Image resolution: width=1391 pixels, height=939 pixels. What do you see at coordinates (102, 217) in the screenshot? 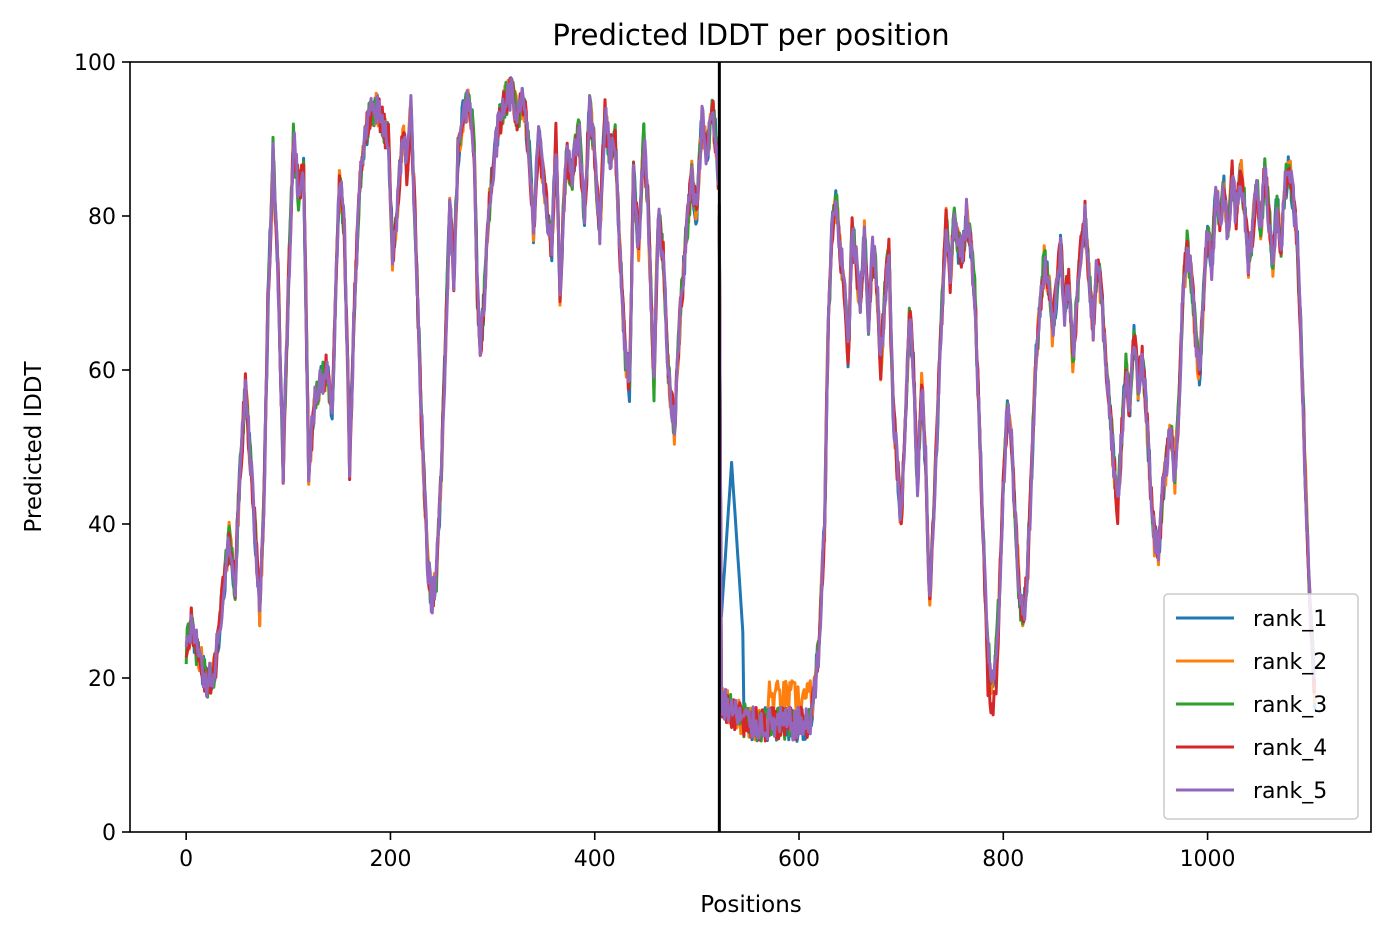
I see `y-tick-label: 80` at bounding box center [102, 217].